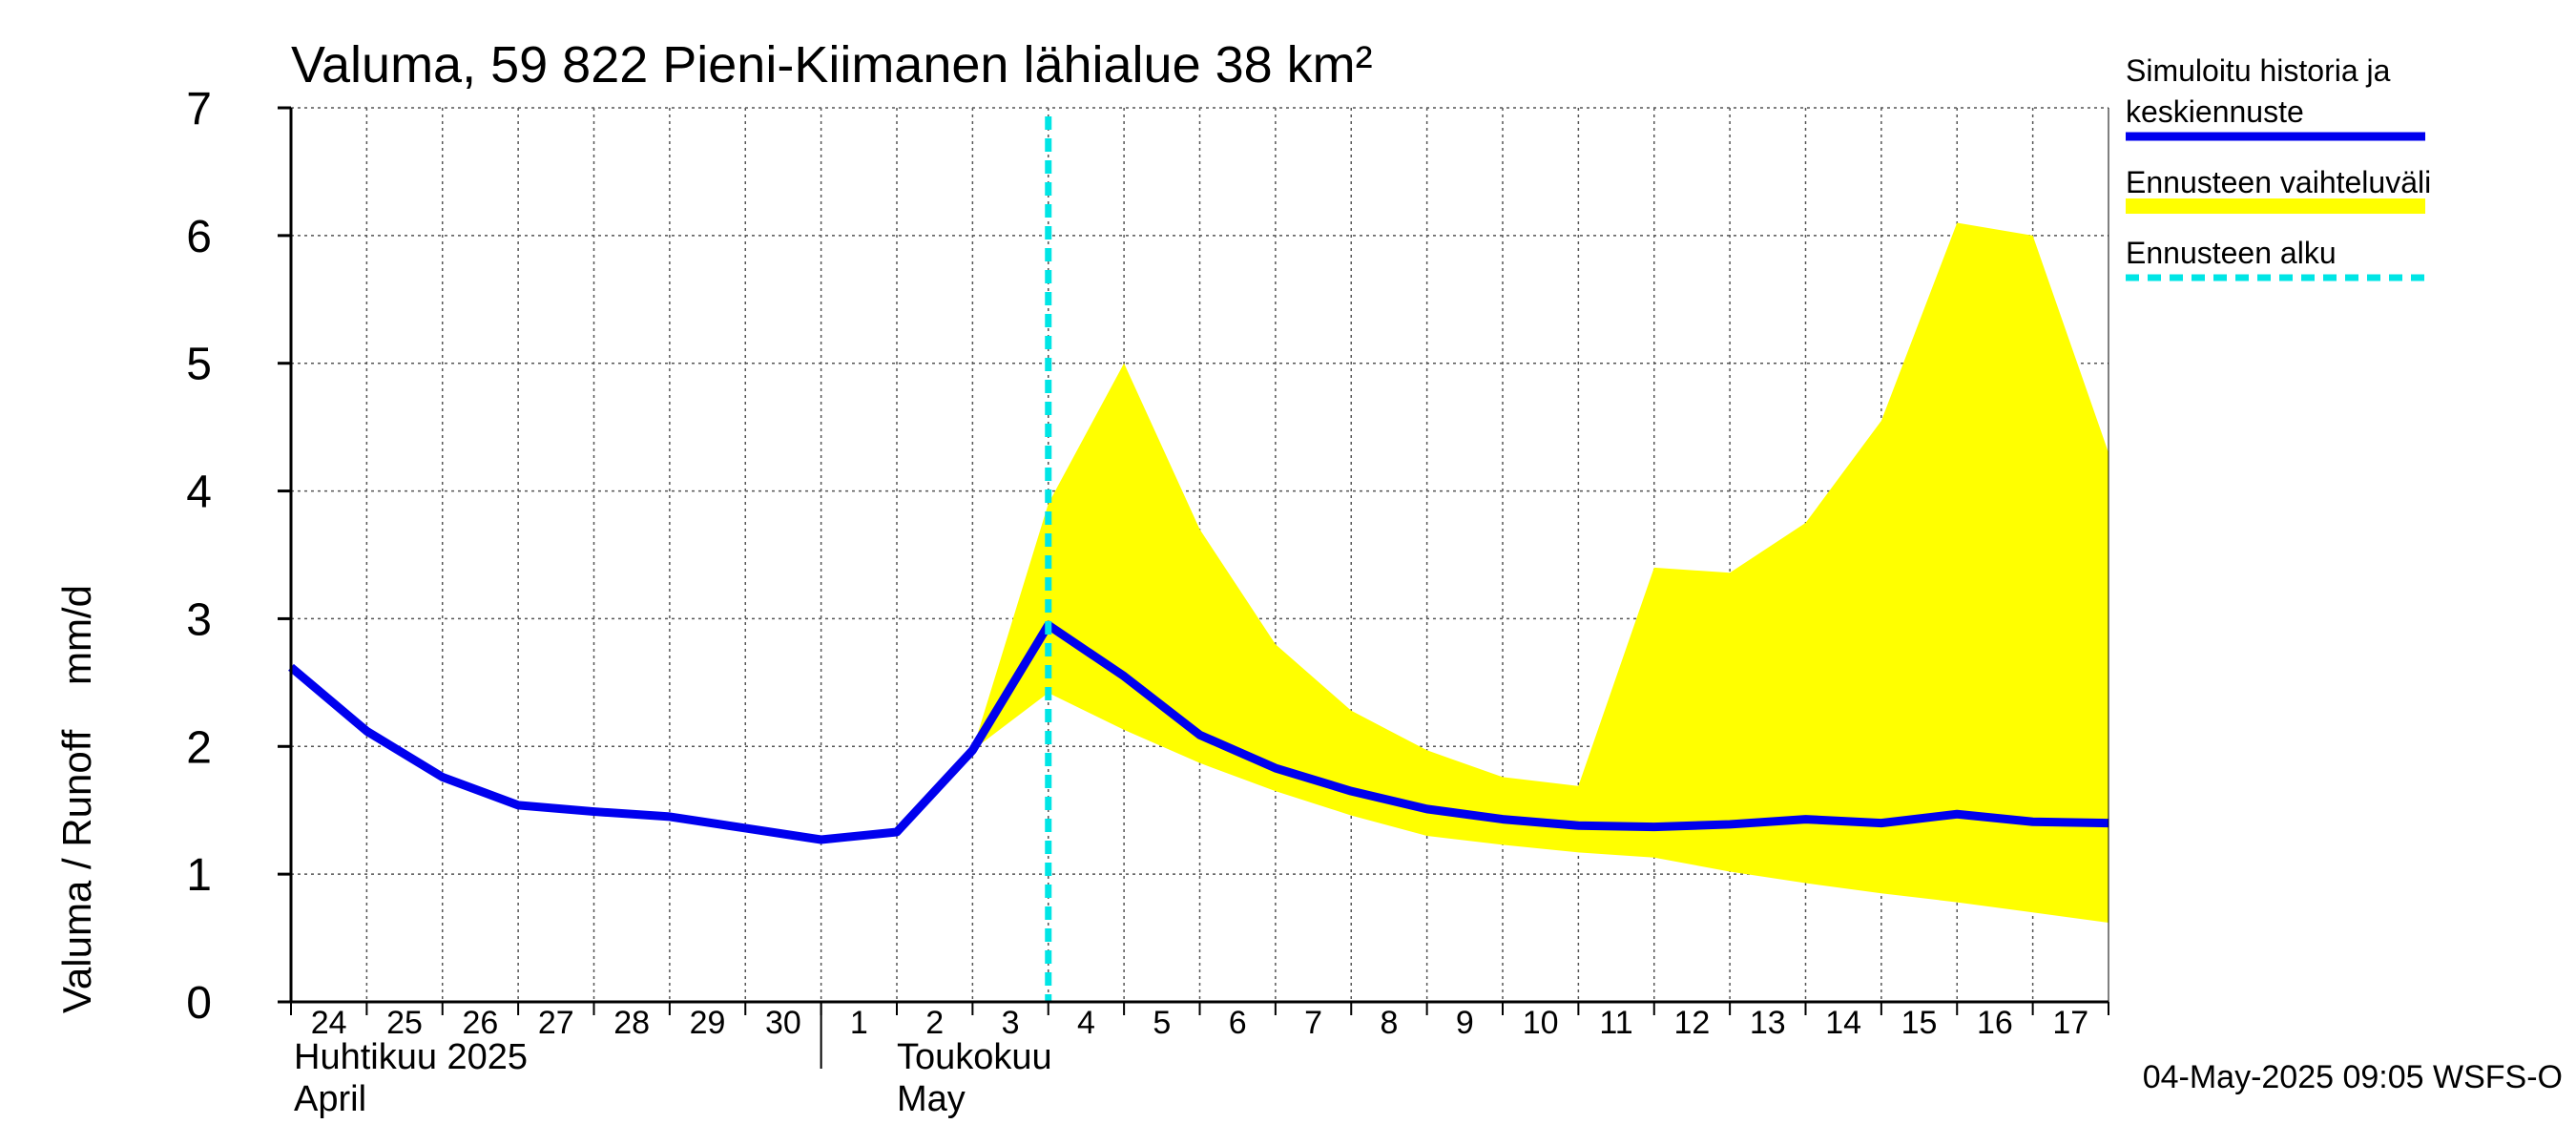 The image size is (2576, 1145). I want to click on month-label-fi-may: Toukokuu, so click(974, 1057).